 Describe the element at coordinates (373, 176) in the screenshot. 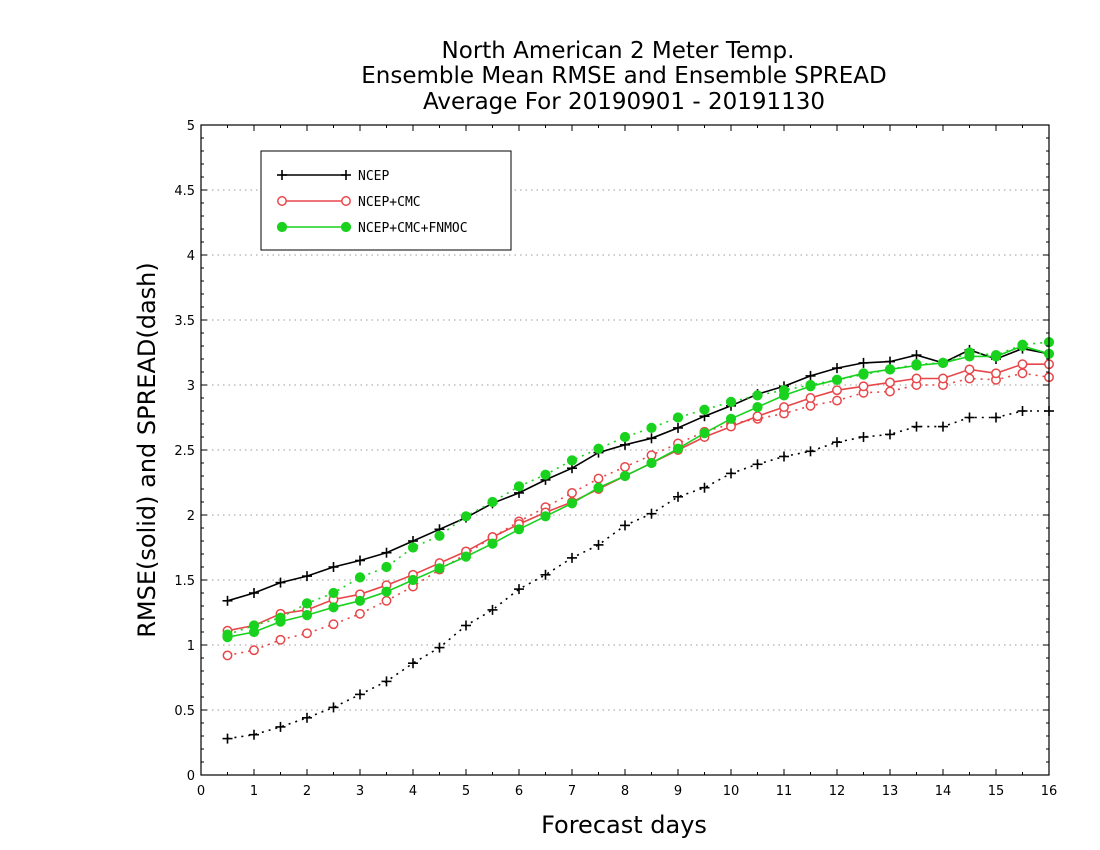

I see `legend-label-ncep: NCEP` at that location.